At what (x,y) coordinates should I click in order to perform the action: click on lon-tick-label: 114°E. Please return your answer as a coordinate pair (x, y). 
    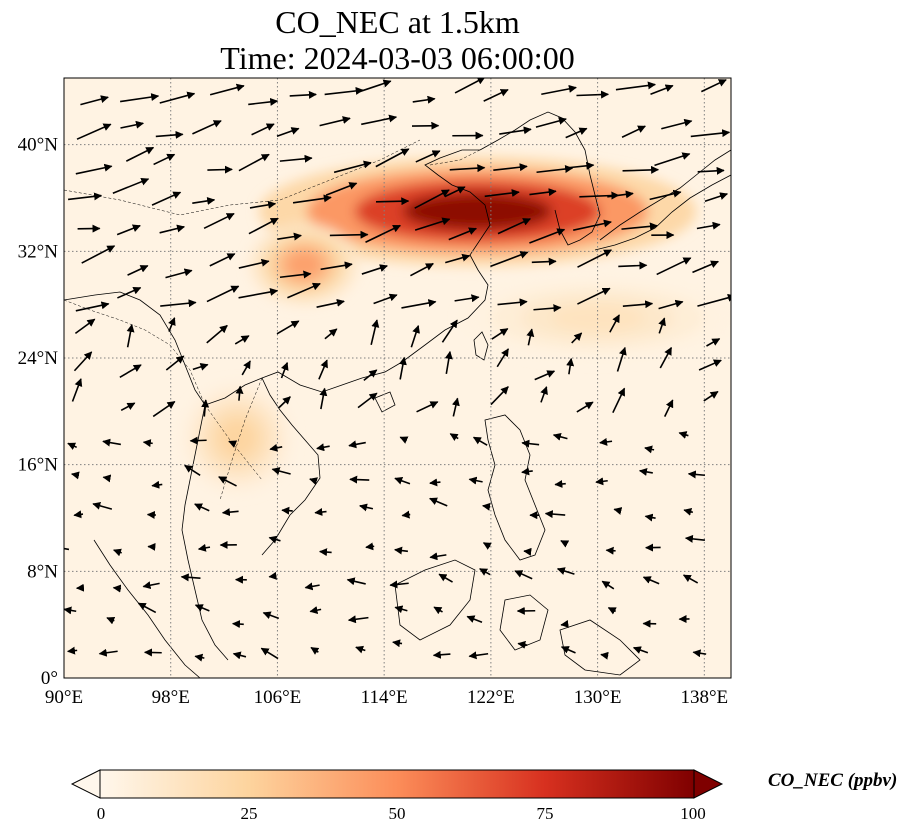
    Looking at the image, I should click on (384, 697).